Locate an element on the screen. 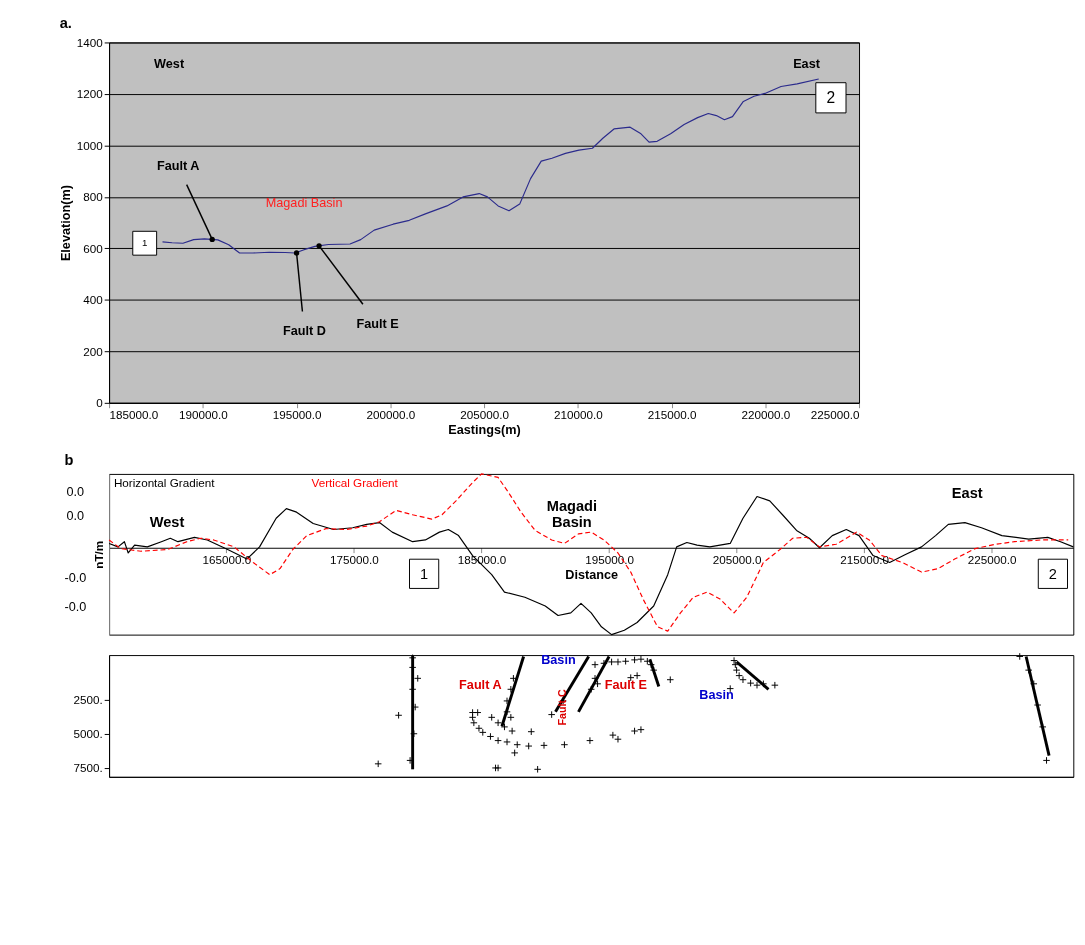 This screenshot has height=945, width=1085. text: Horizontal Gradient is located at coordinates (164, 483).